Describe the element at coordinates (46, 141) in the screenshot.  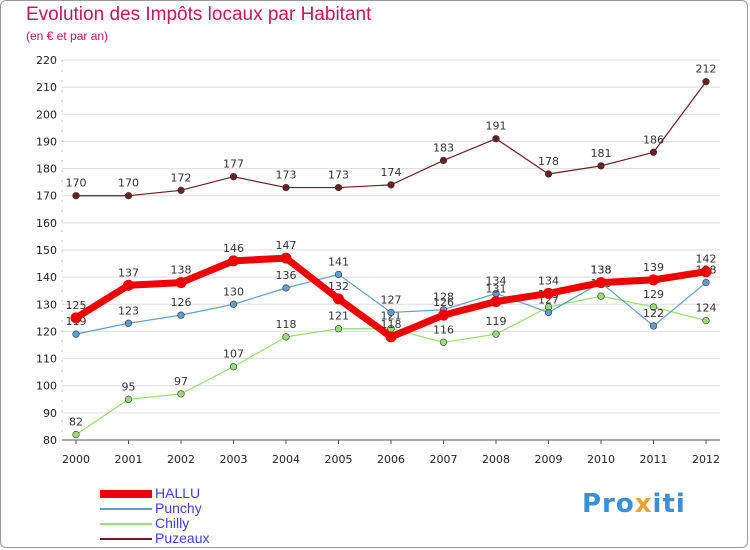
I see `y-tick-label: 190` at that location.